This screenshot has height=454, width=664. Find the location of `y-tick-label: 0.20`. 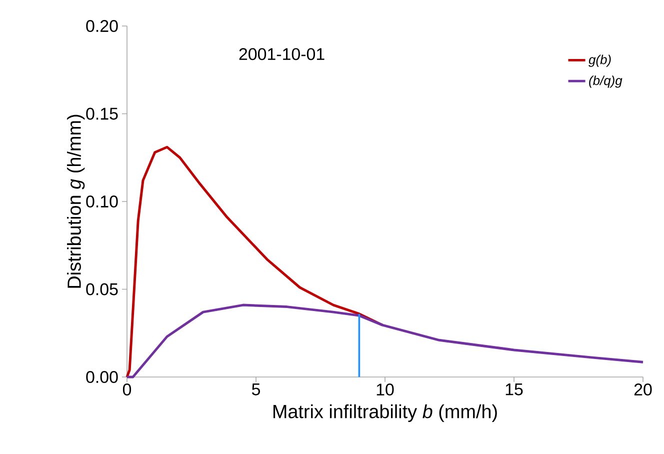

y-tick-label: 0.20 is located at coordinates (102, 26).